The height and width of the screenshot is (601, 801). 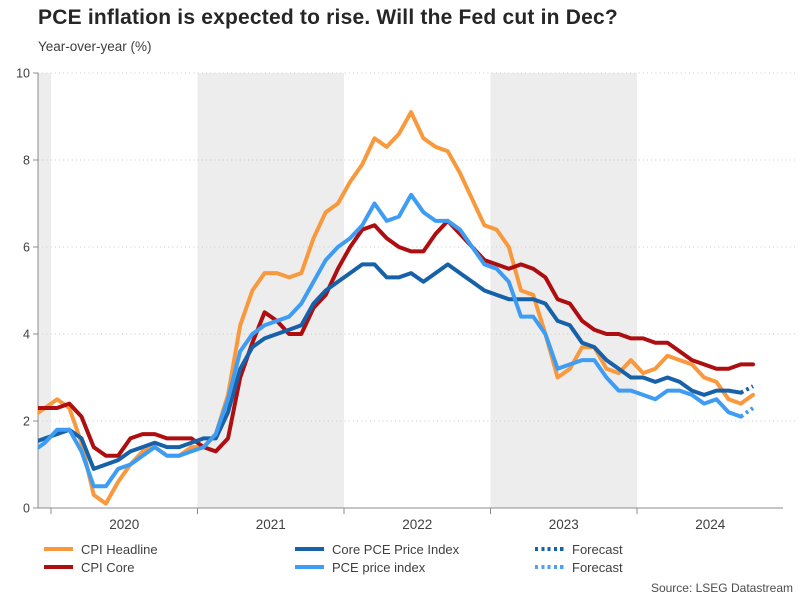 What do you see at coordinates (309, 549) in the screenshot?
I see `core-pce-swatch` at bounding box center [309, 549].